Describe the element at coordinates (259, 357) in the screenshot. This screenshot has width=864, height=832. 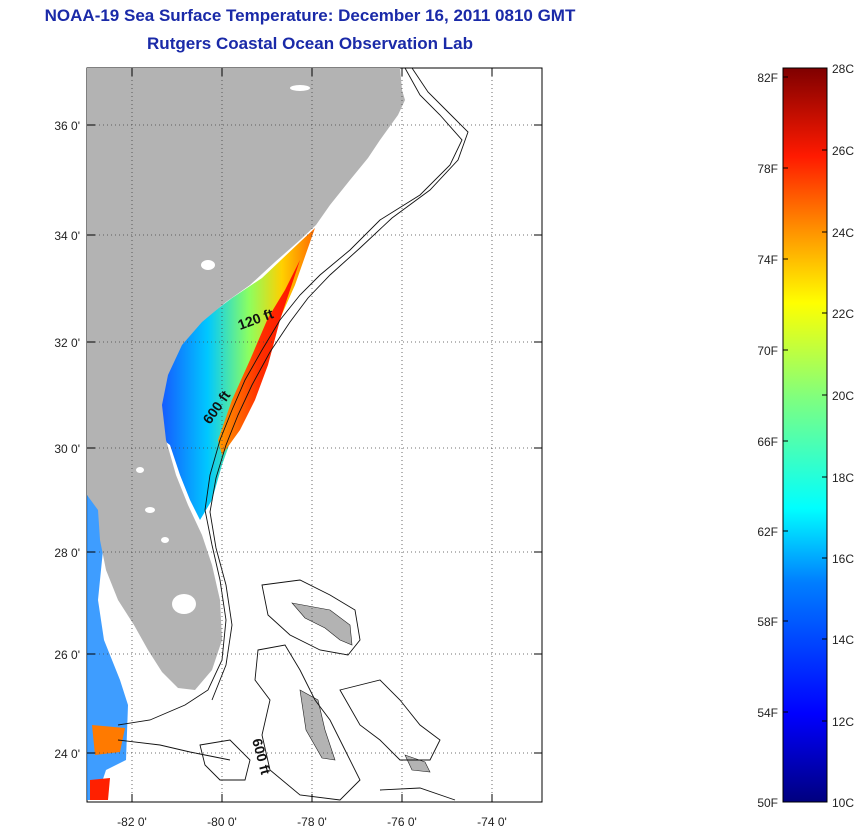
I see `sst-swath-gulfstream` at that location.